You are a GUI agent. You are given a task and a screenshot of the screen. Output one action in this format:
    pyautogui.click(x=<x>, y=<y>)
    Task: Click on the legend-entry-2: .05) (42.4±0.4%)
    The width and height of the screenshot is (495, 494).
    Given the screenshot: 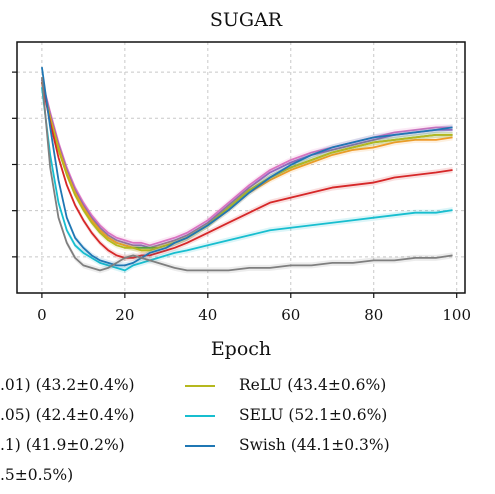 What is the action you would take?
    pyautogui.click(x=67, y=415)
    